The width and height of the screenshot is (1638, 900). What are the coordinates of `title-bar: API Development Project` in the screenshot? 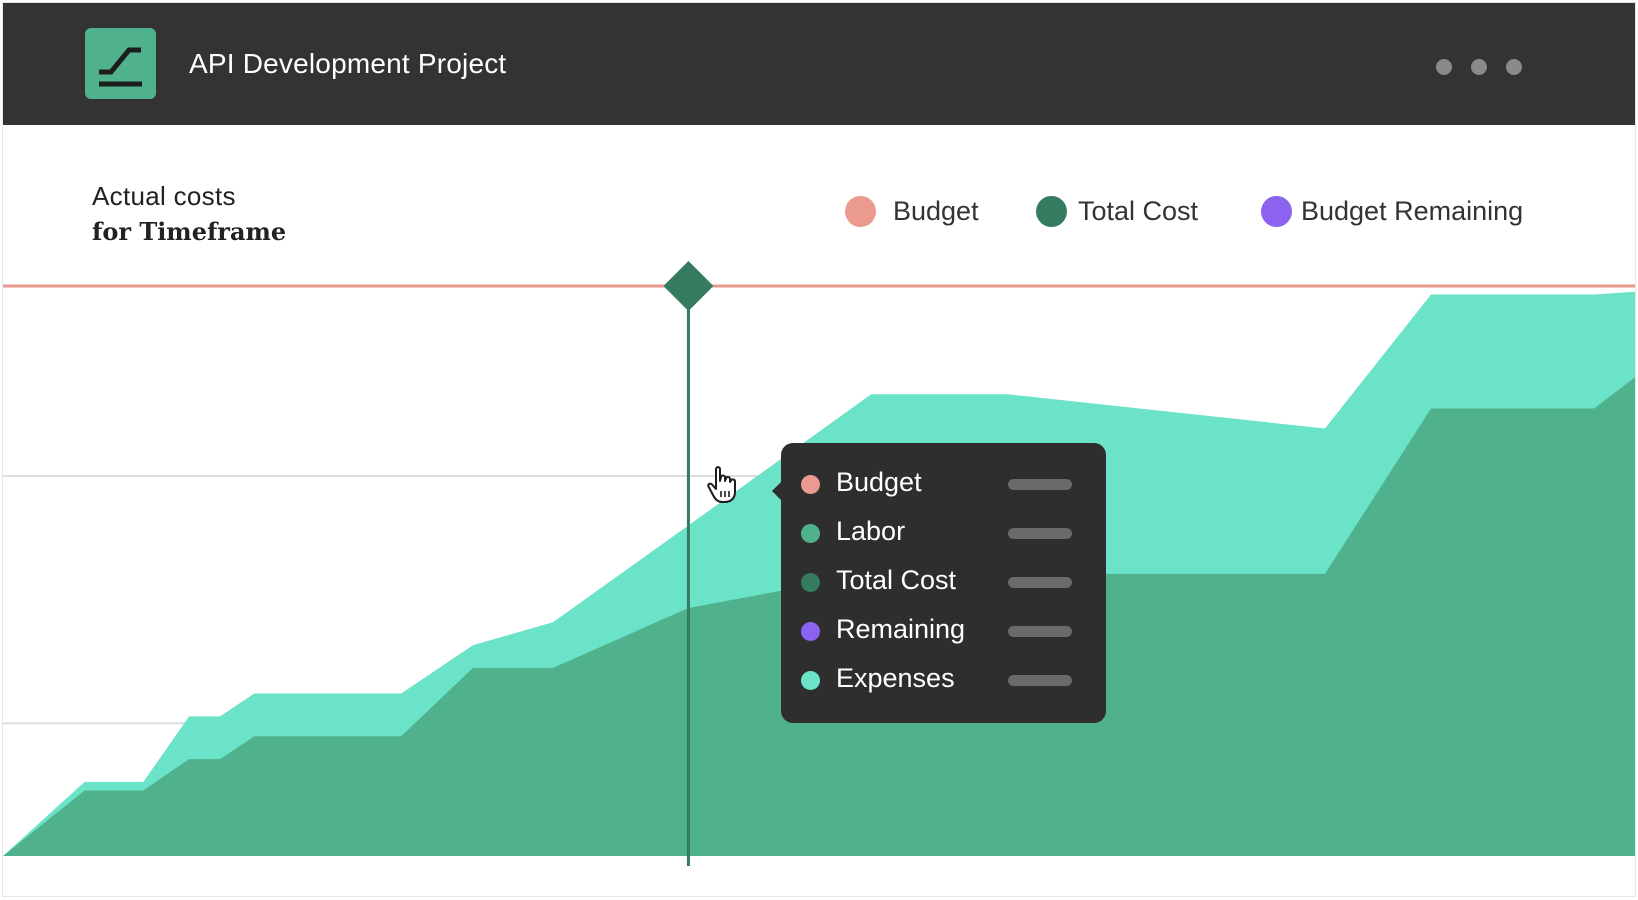 It's located at (819, 64).